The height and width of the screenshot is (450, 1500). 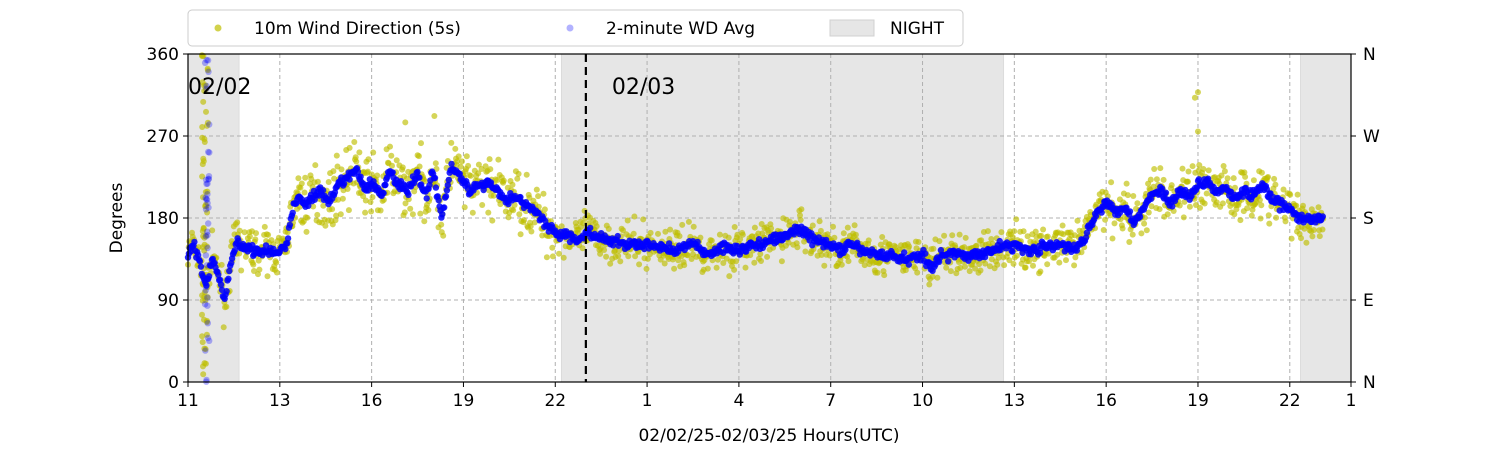 I want to click on legend-night-patch, so click(x=852, y=28).